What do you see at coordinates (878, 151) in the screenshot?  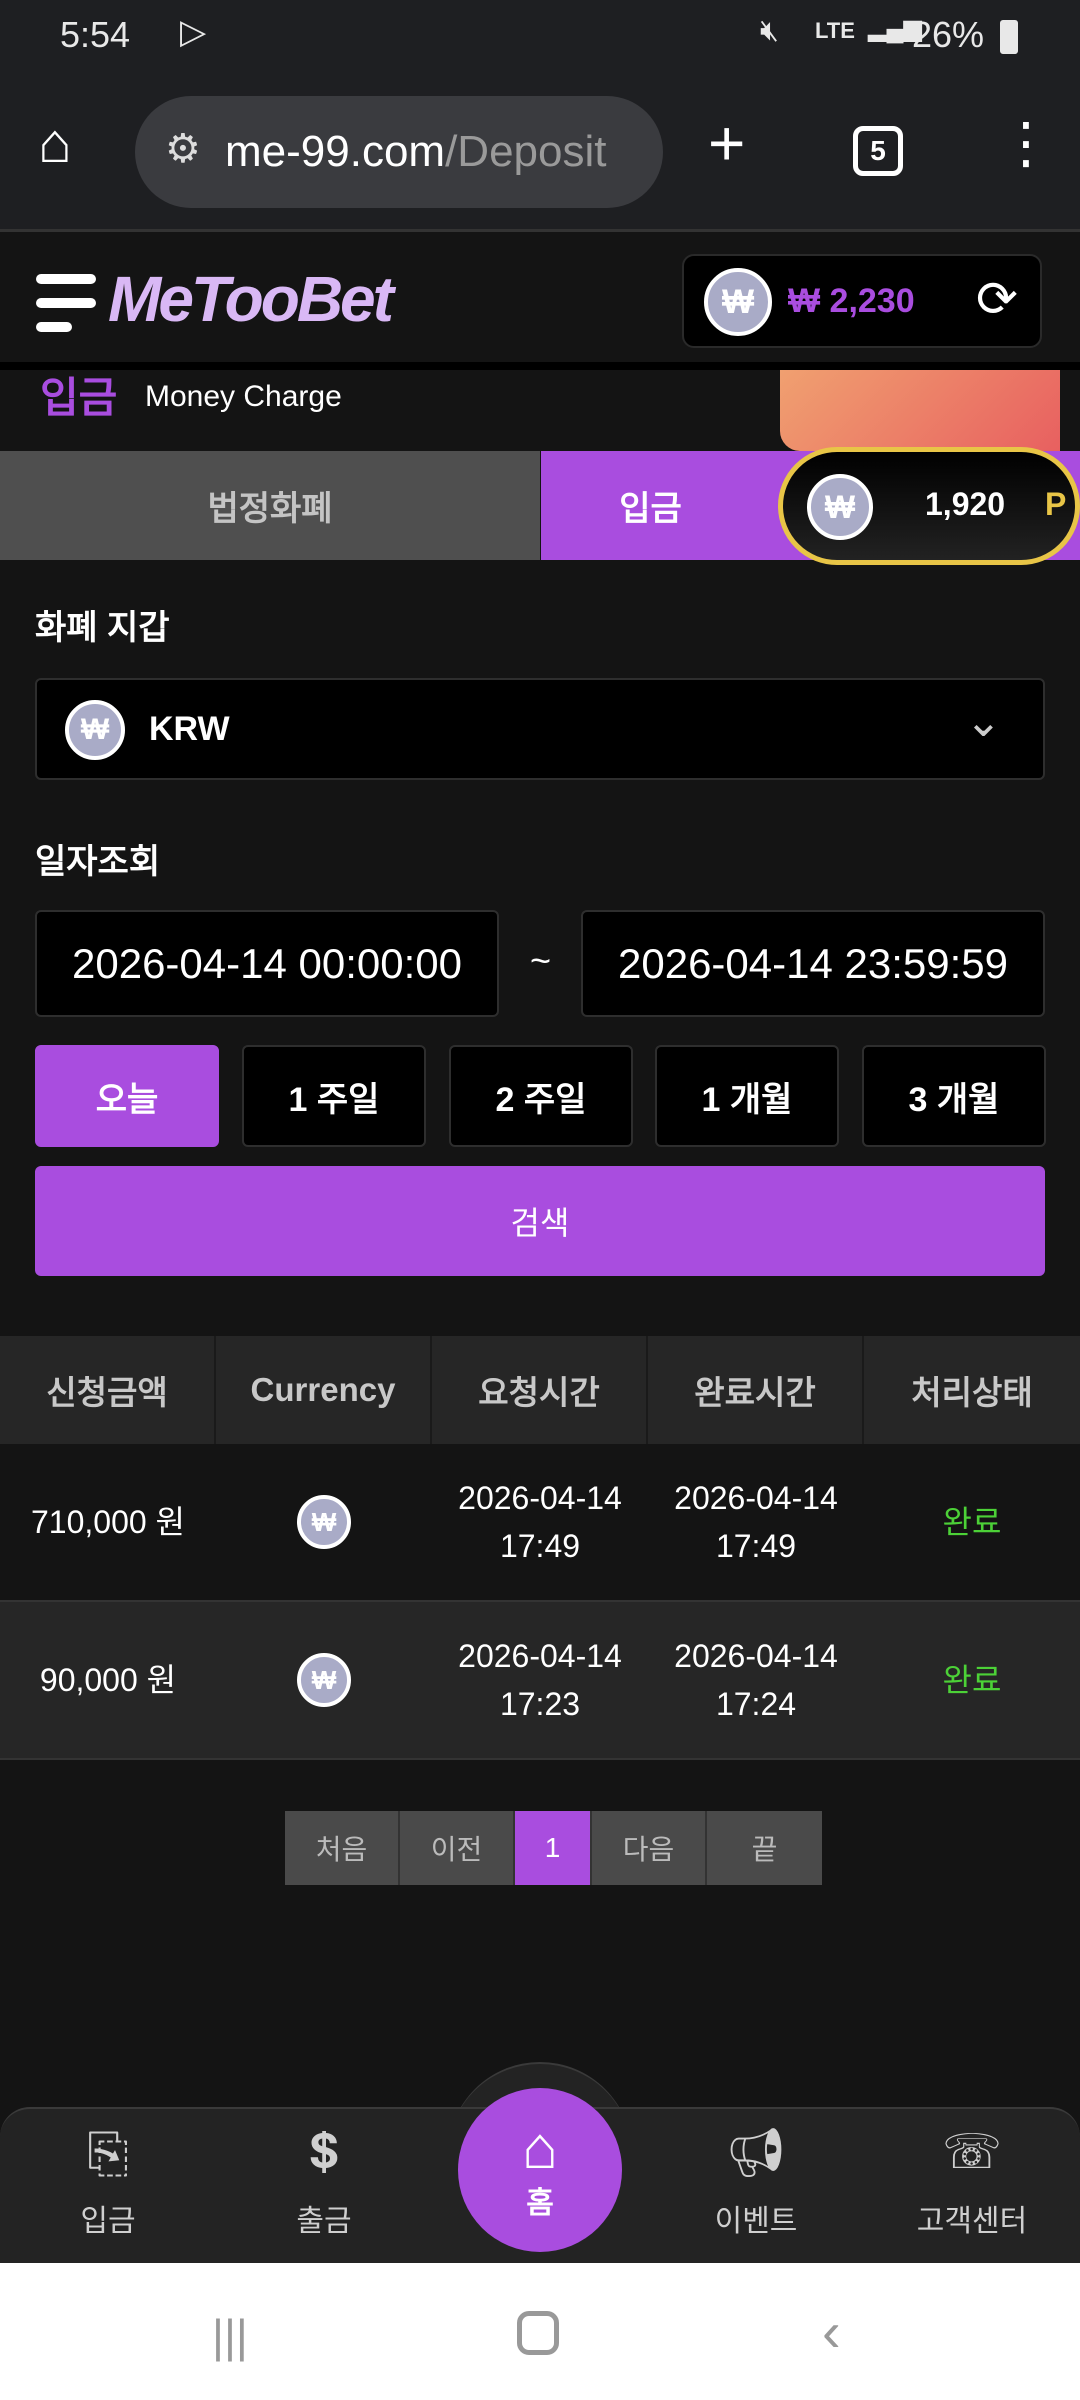 I see `tab-count-button: 5` at bounding box center [878, 151].